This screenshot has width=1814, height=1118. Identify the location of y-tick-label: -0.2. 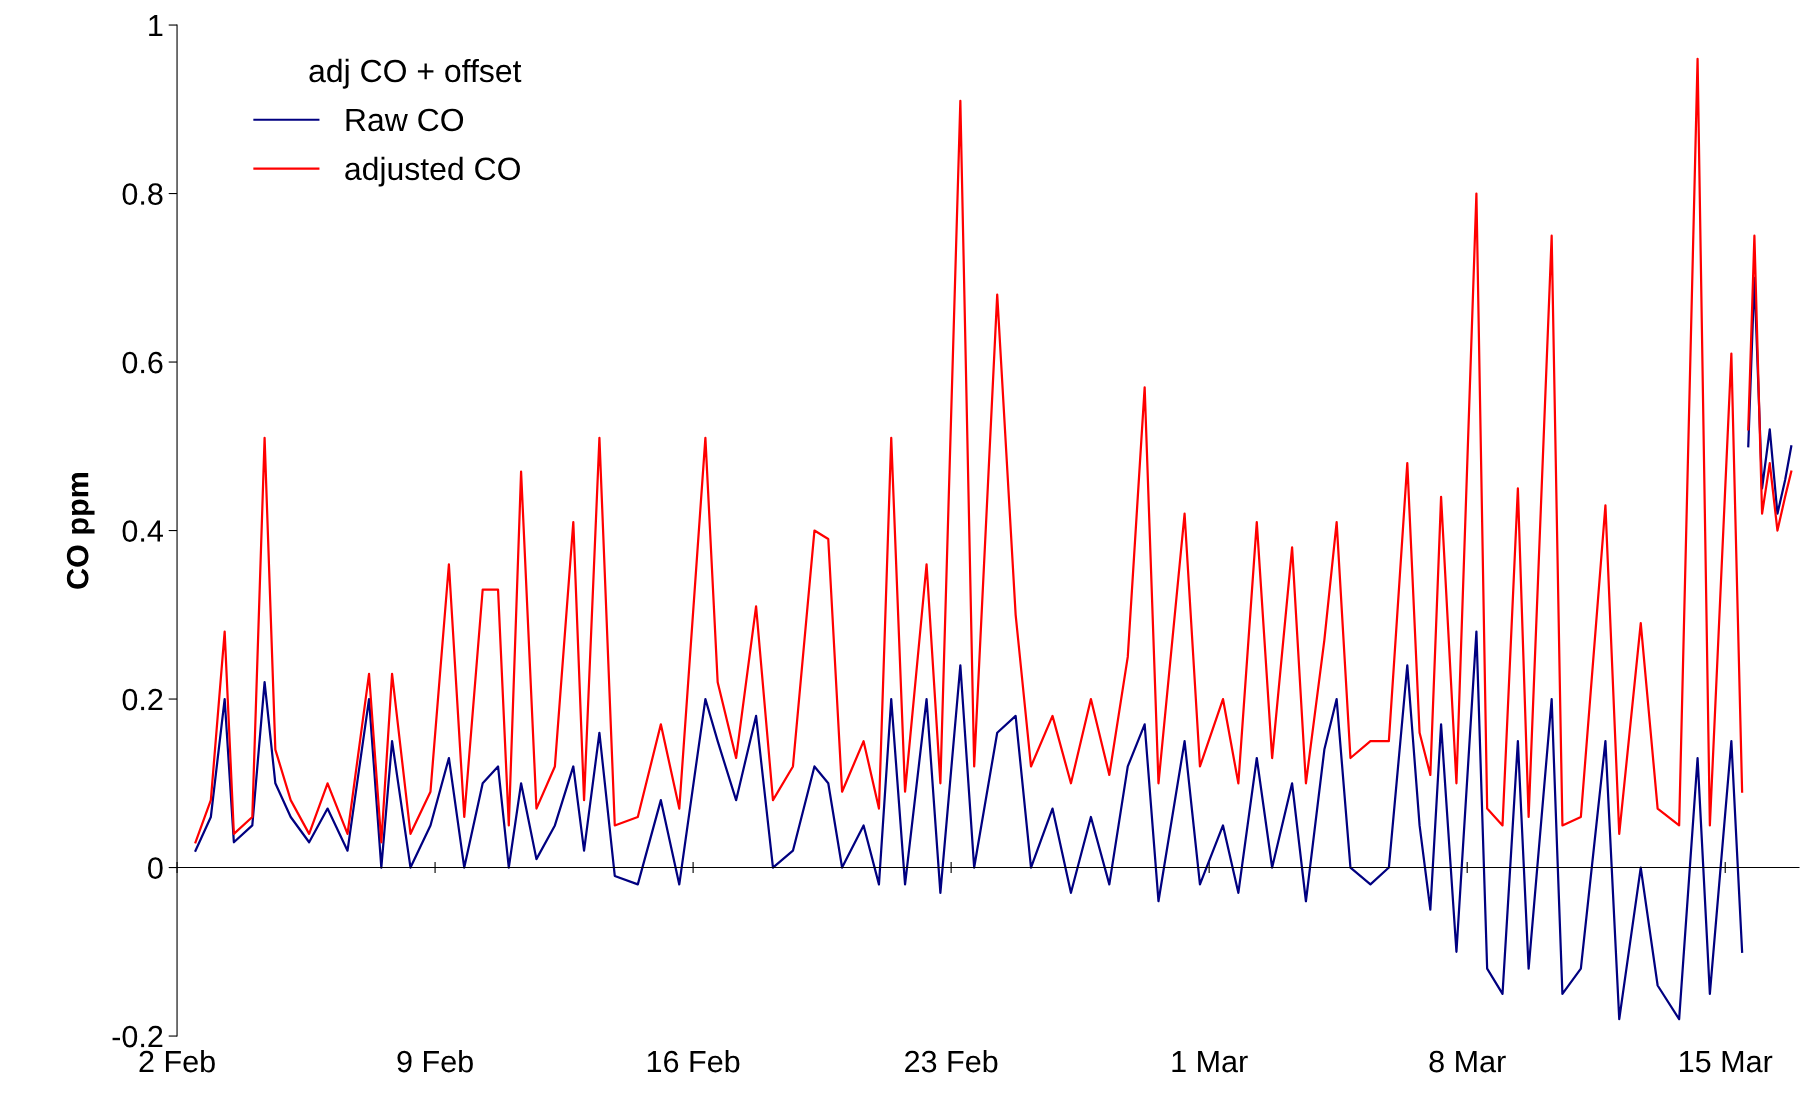
(137, 1036).